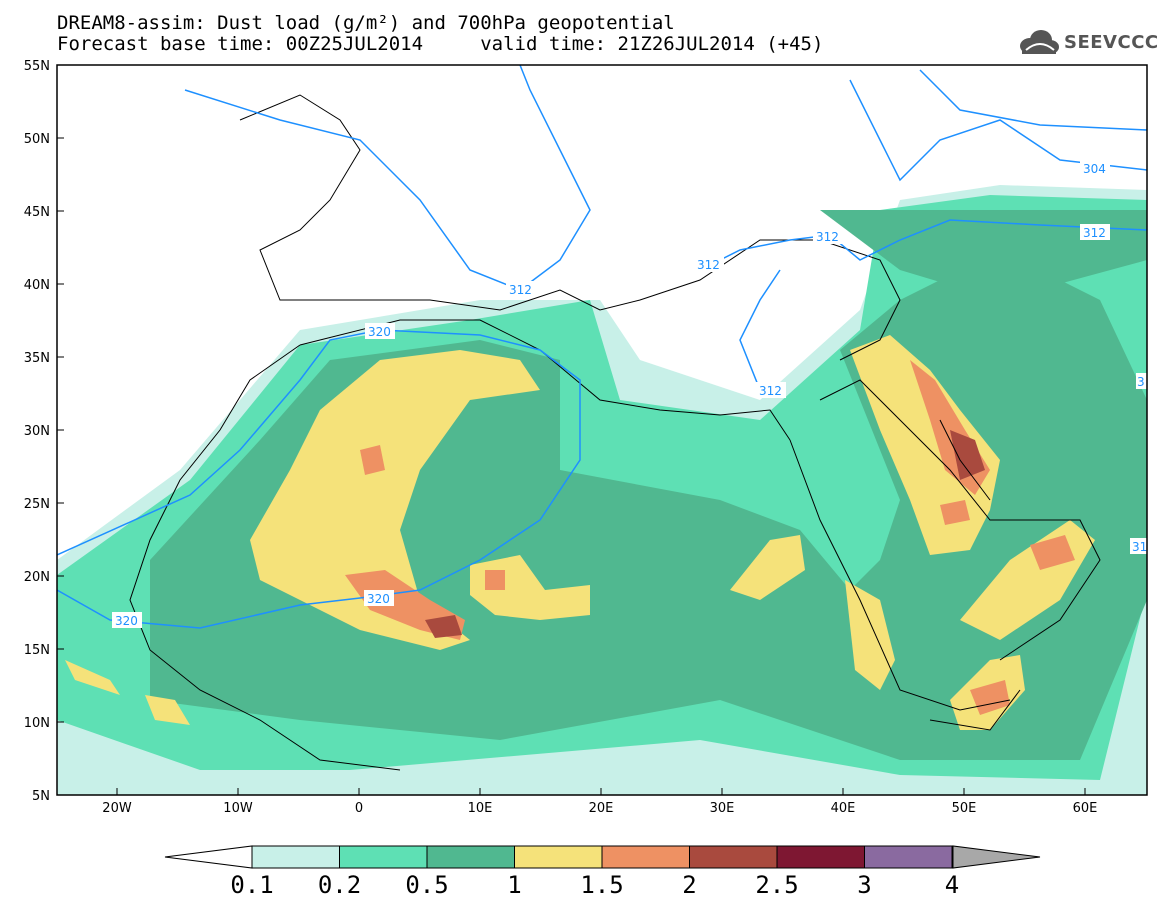 The width and height of the screenshot is (1165, 907). I want to click on dust-level-1-senegal, so click(92, 677).